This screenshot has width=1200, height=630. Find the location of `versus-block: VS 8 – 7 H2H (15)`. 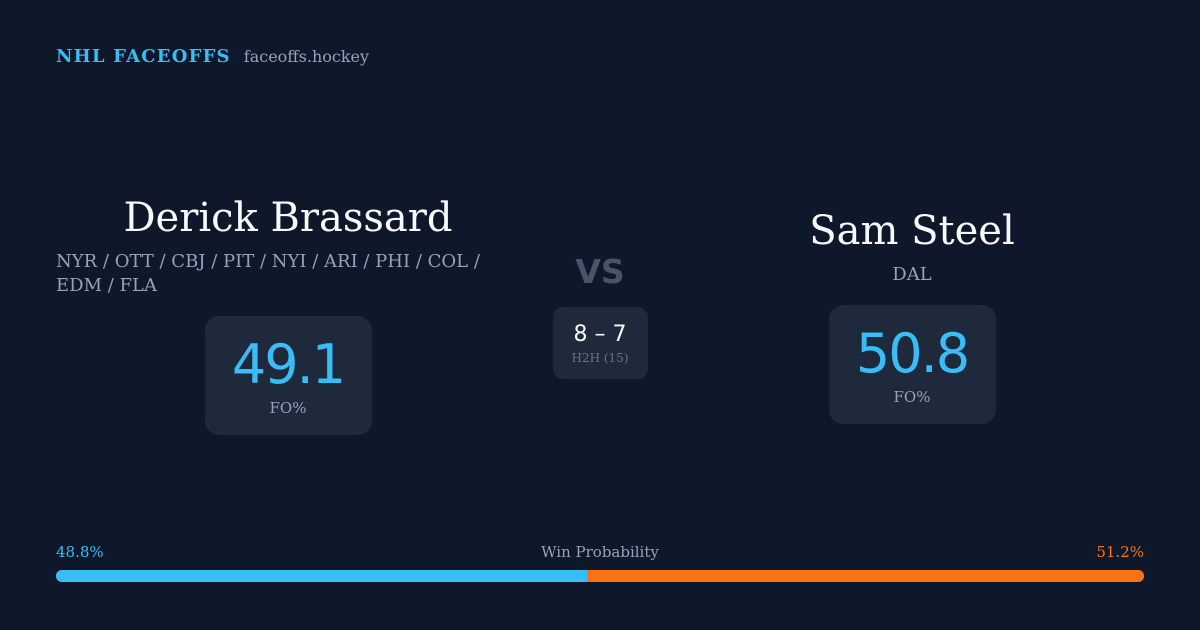

versus-block: VS 8 – 7 H2H (15) is located at coordinates (600, 315).